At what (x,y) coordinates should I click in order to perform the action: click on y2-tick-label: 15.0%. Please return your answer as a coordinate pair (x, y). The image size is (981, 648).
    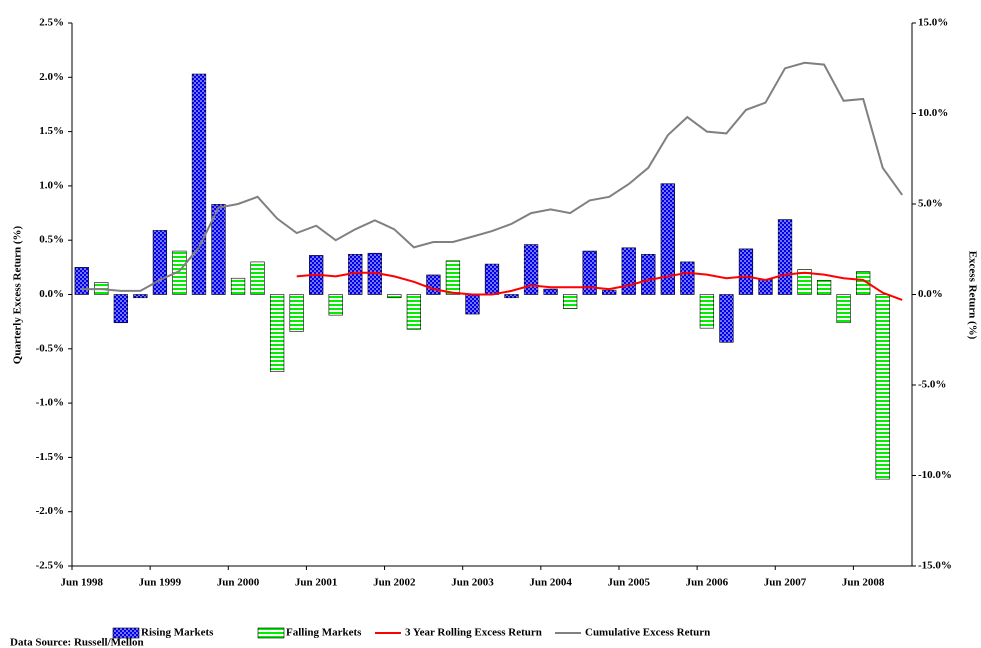
    Looking at the image, I should click on (933, 23).